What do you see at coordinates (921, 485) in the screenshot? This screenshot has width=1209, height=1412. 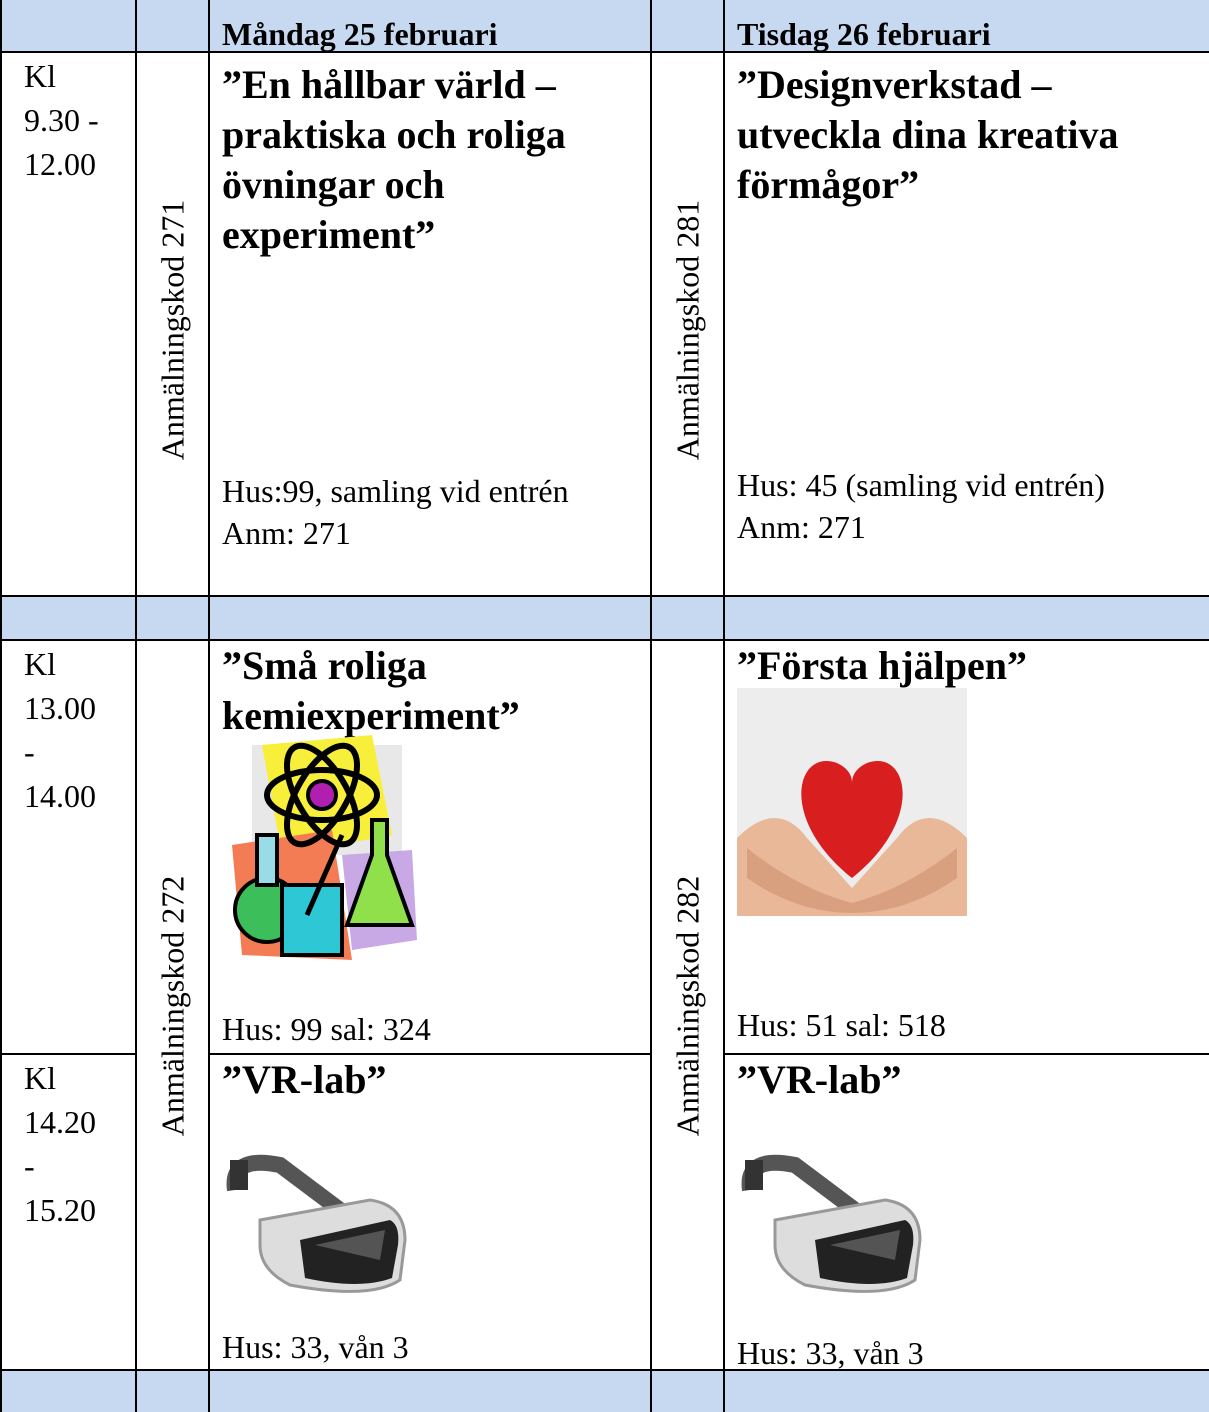 I see `location-line: Hus: 45 (samling vid entrén)` at bounding box center [921, 485].